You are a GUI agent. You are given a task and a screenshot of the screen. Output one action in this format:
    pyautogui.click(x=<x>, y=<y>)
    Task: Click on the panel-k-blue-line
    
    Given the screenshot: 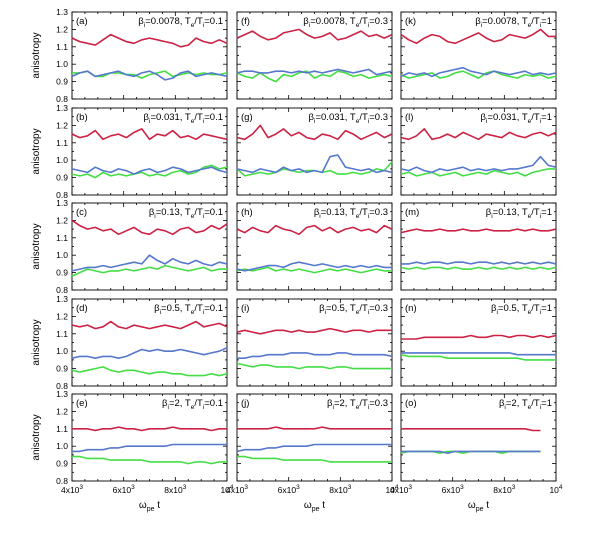 What is the action you would take?
    pyautogui.click(x=478, y=72)
    